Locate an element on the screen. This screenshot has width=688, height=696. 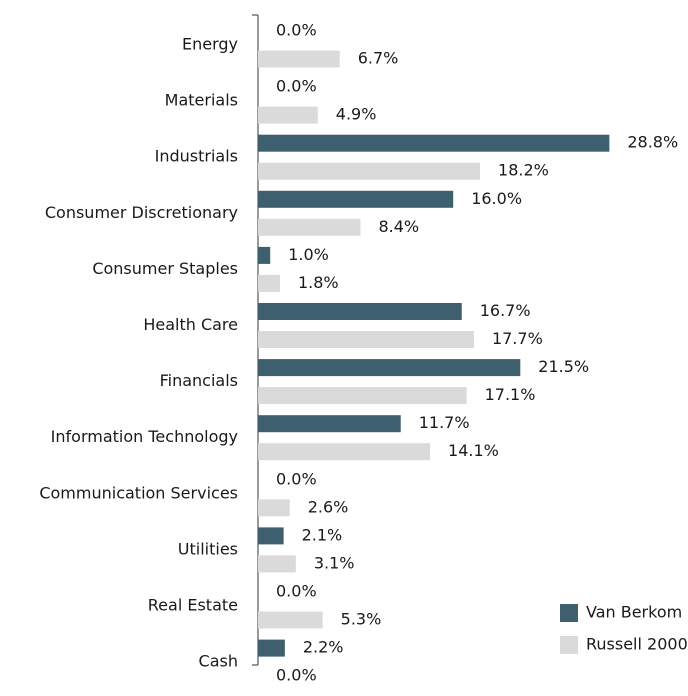
value-label: 2.2% is located at coordinates (323, 647).